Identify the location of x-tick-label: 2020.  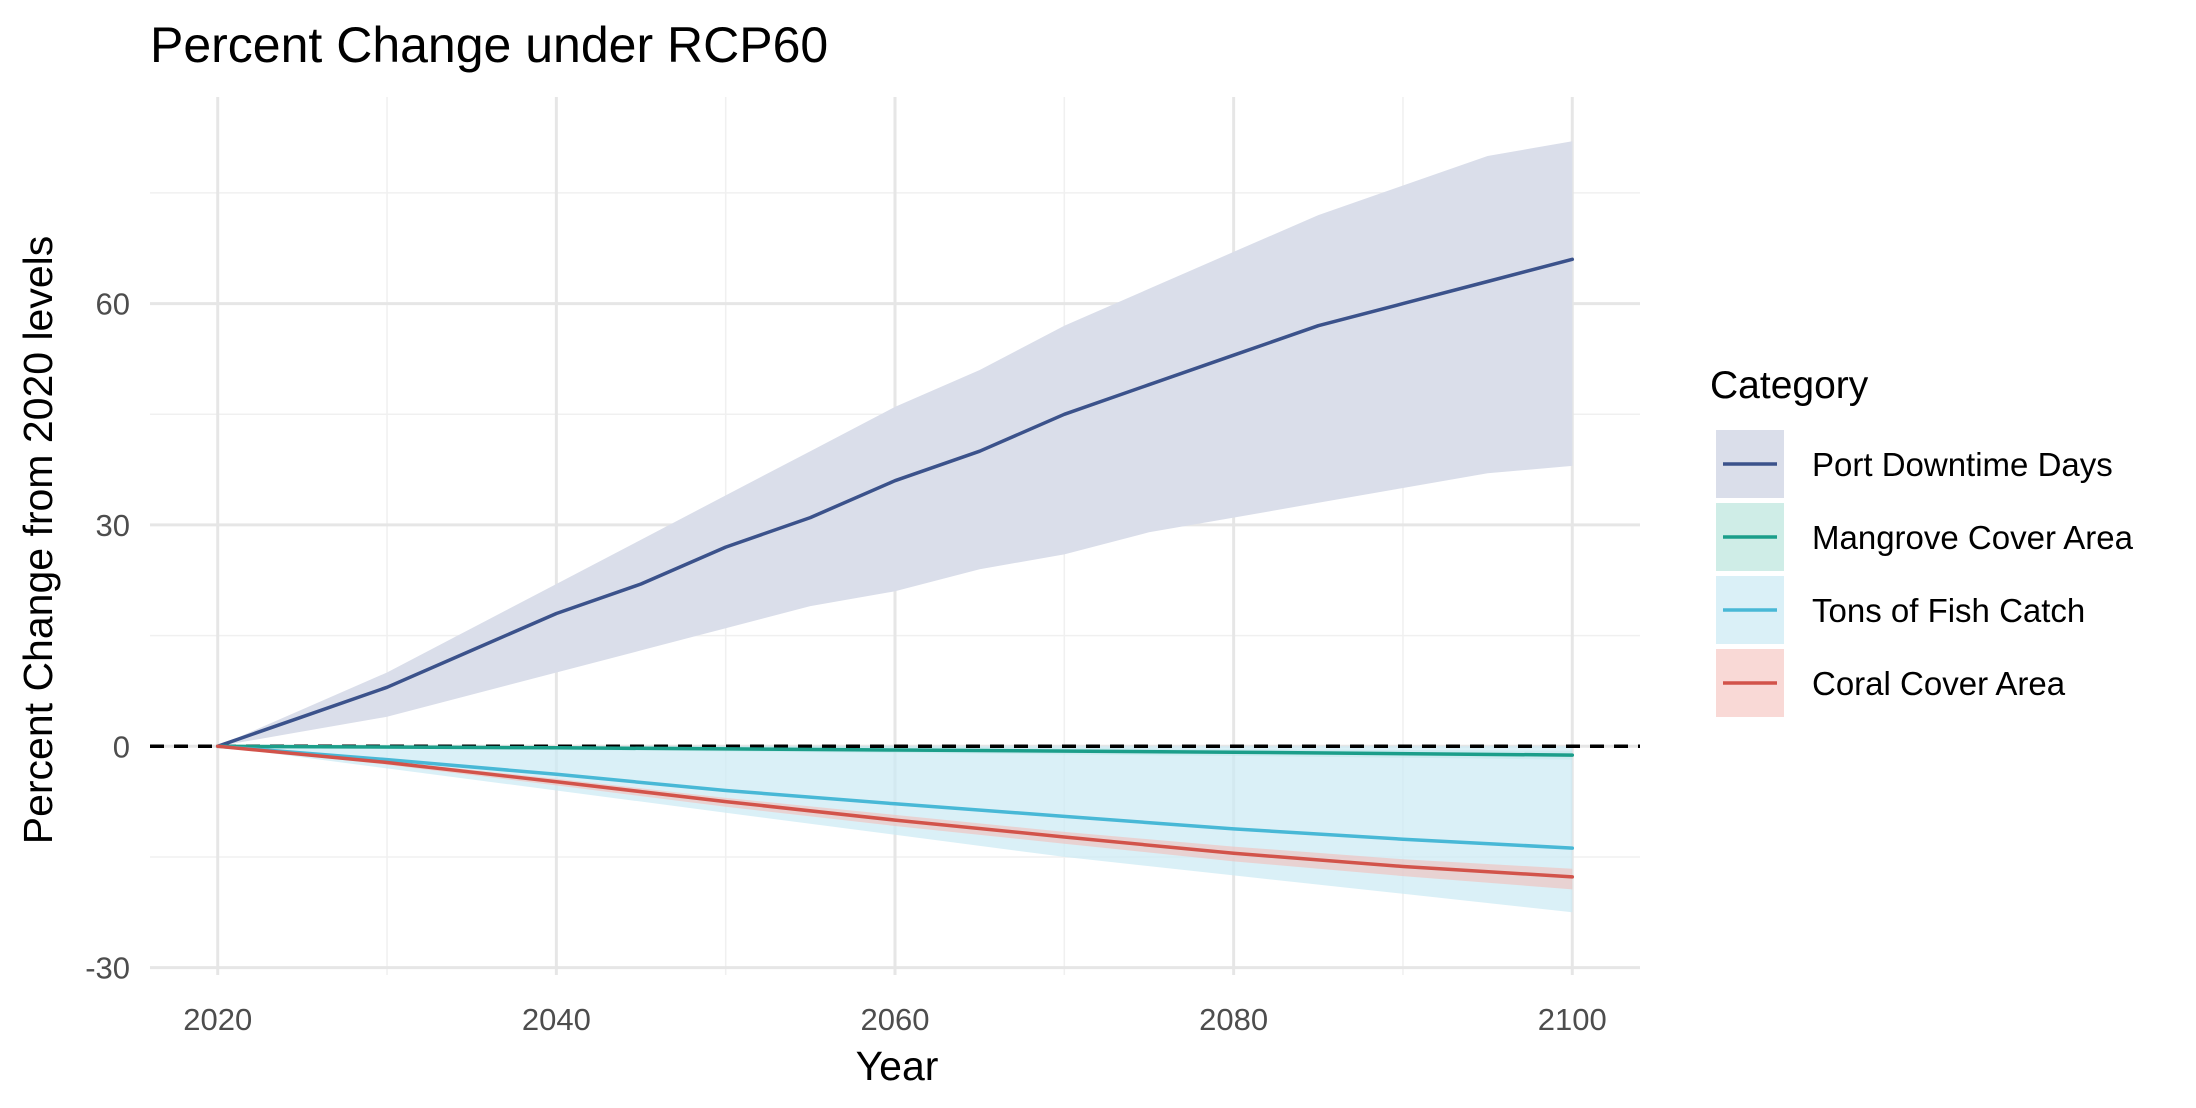
(217, 1019).